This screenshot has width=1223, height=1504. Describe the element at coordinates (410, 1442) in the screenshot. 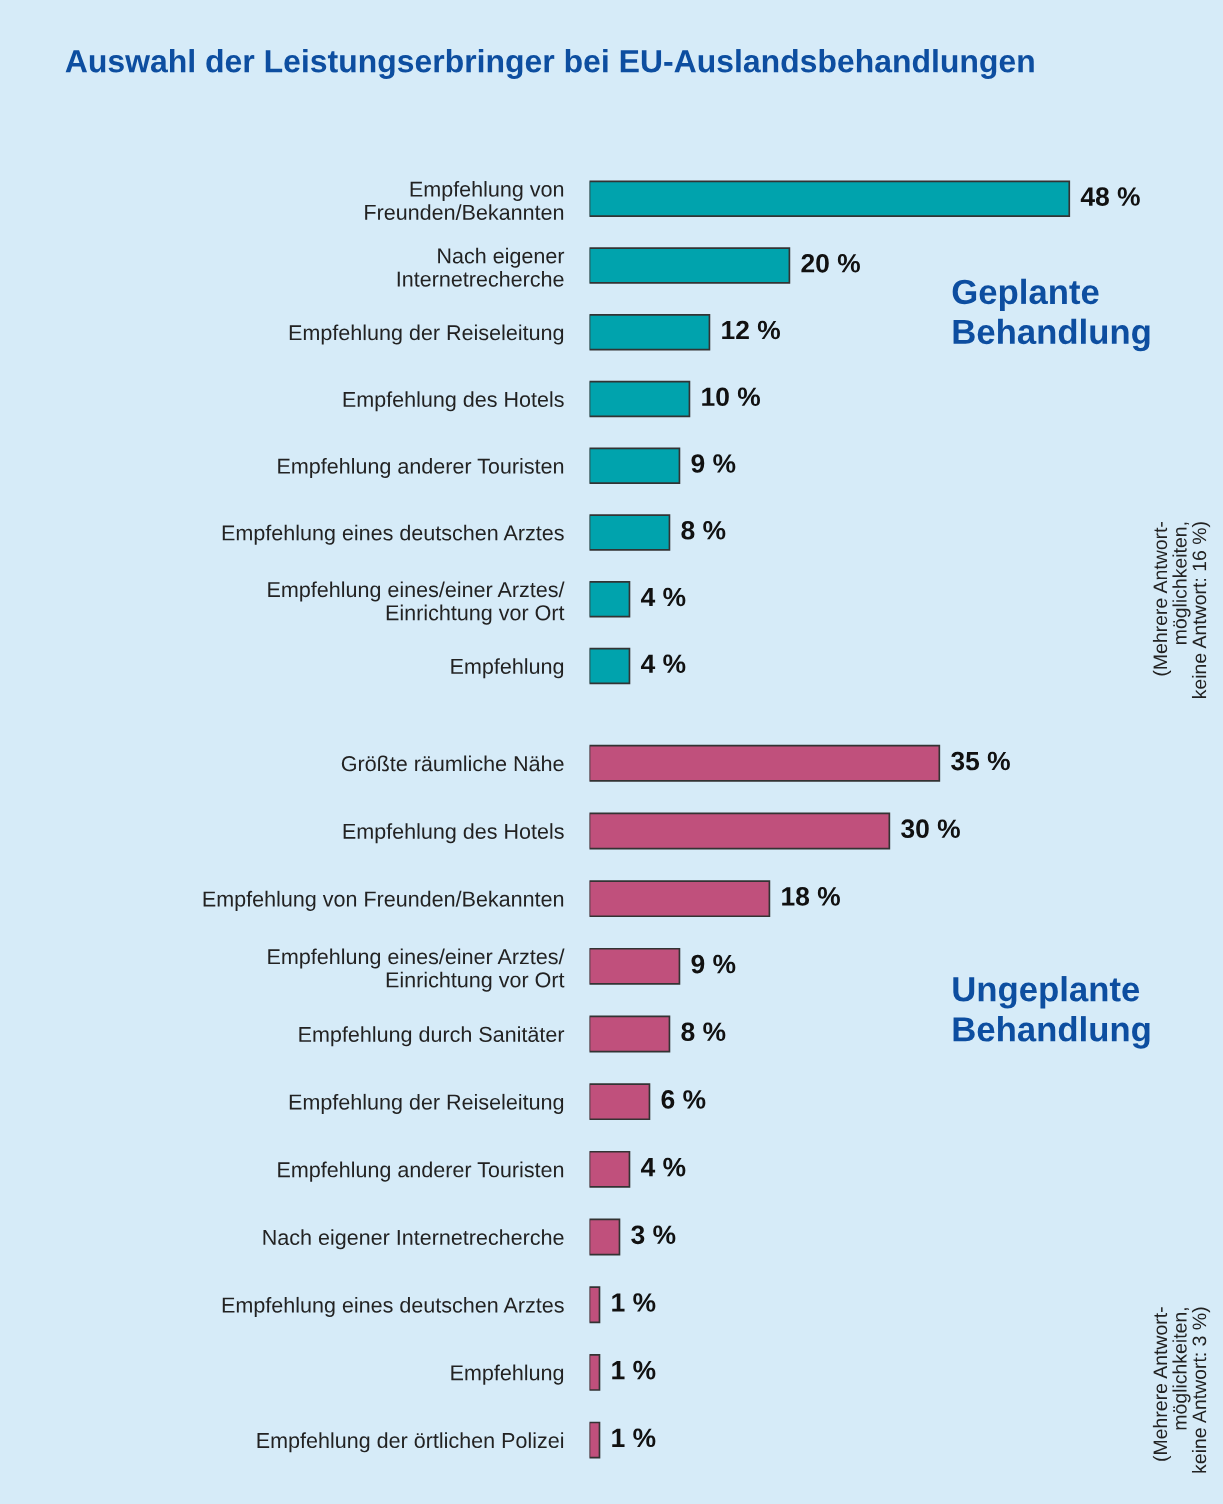

I see `y-tick-label: Empfehlung der örtlichen Polizei` at that location.